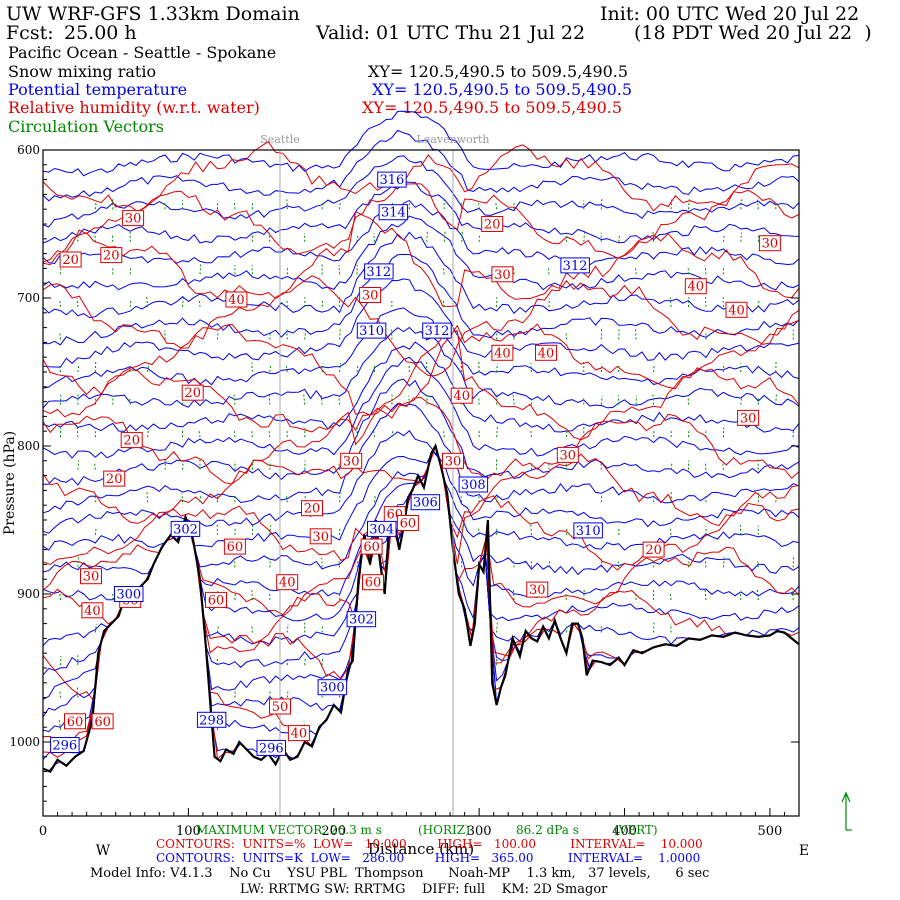 Image resolution: width=900 pixels, height=900 pixels. What do you see at coordinates (28, 298) in the screenshot?
I see `y-tick-label: 700` at bounding box center [28, 298].